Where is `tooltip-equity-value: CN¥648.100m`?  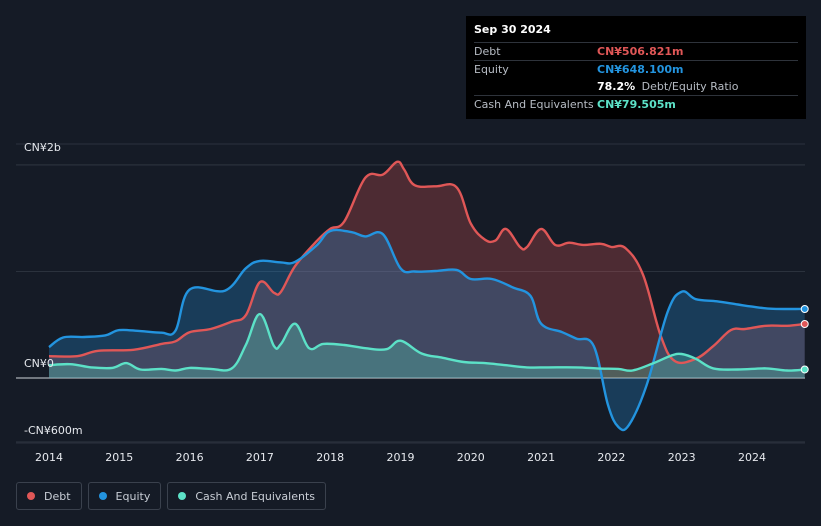
tooltip-equity-value: CN¥648.100m is located at coordinates (640, 69).